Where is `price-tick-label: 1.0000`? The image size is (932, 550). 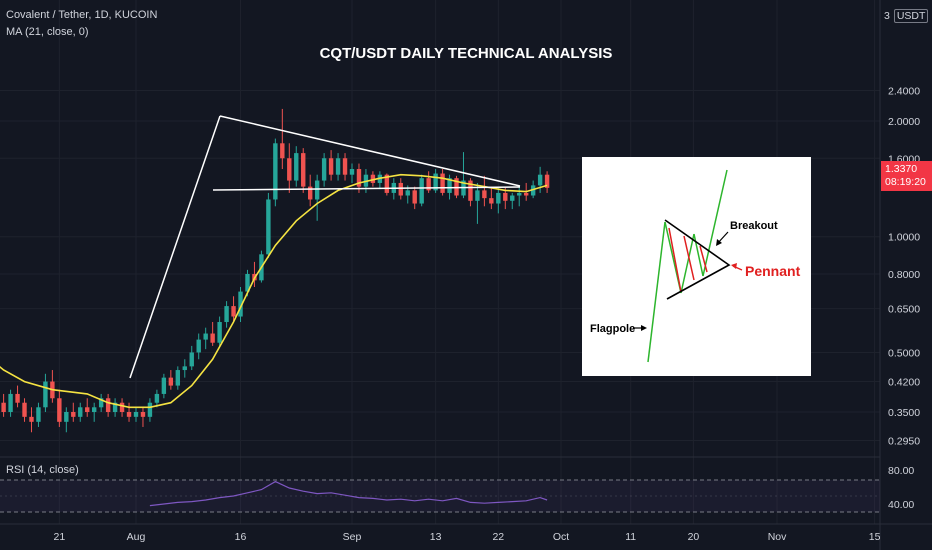 price-tick-label: 1.0000 is located at coordinates (904, 238).